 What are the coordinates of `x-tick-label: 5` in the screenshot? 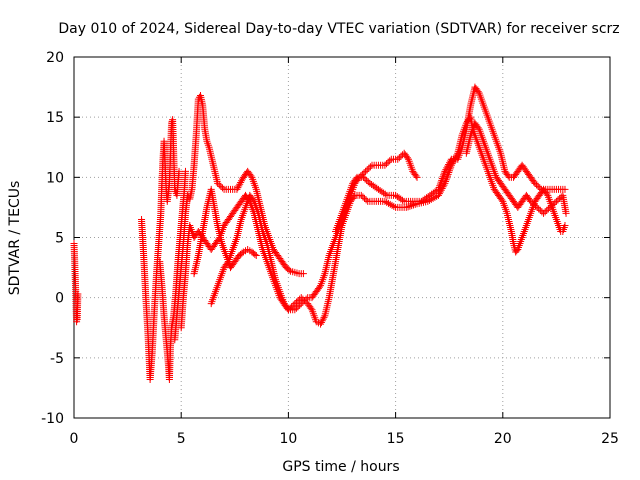 It's located at (181, 439).